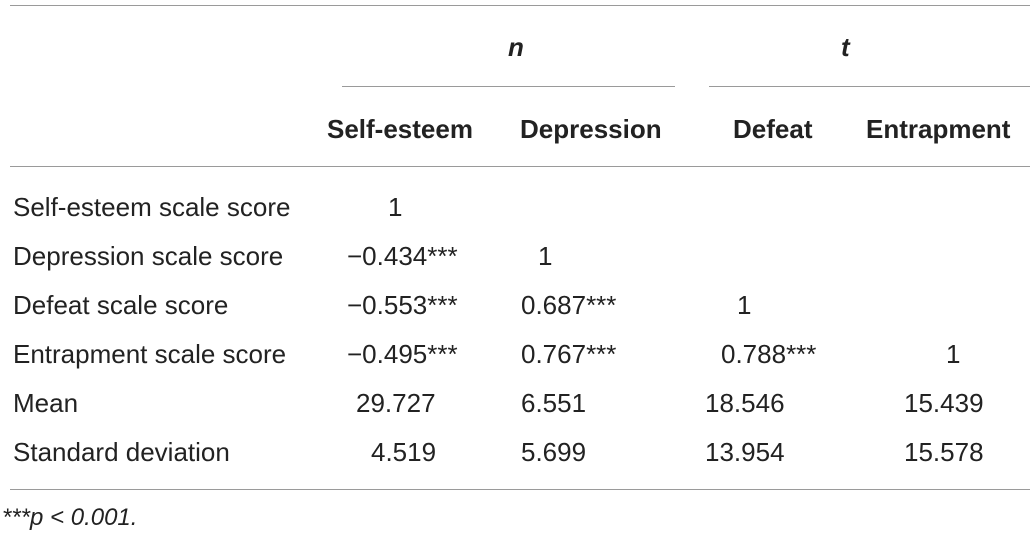 This screenshot has width=1036, height=540. What do you see at coordinates (944, 452) in the screenshot?
I see `table-cell: 15.578` at bounding box center [944, 452].